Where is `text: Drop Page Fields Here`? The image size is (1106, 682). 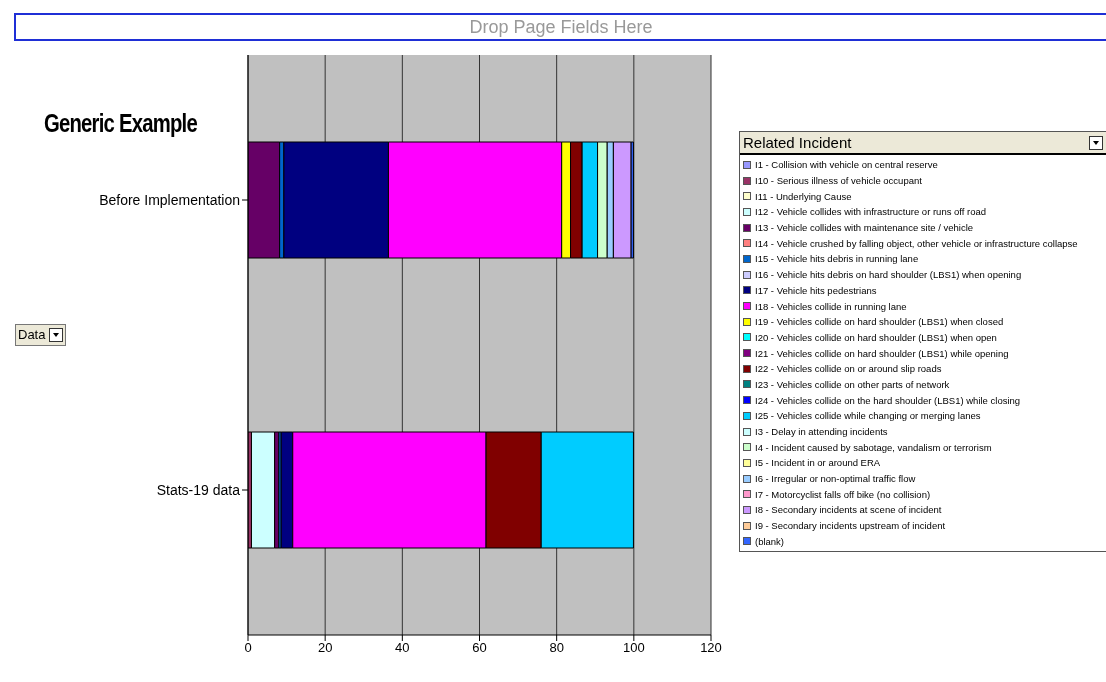
text: Drop Page Fields Here is located at coordinates (560, 27).